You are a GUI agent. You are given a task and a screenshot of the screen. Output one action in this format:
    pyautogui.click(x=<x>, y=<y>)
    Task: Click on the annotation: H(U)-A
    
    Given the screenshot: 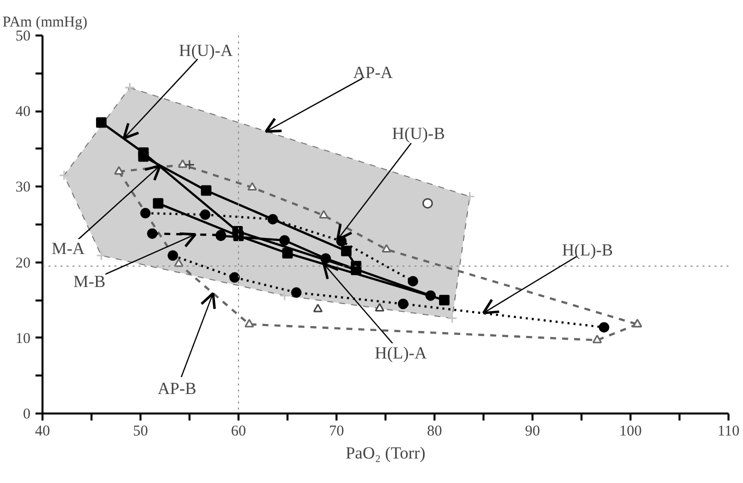 What is the action you would take?
    pyautogui.click(x=206, y=50)
    